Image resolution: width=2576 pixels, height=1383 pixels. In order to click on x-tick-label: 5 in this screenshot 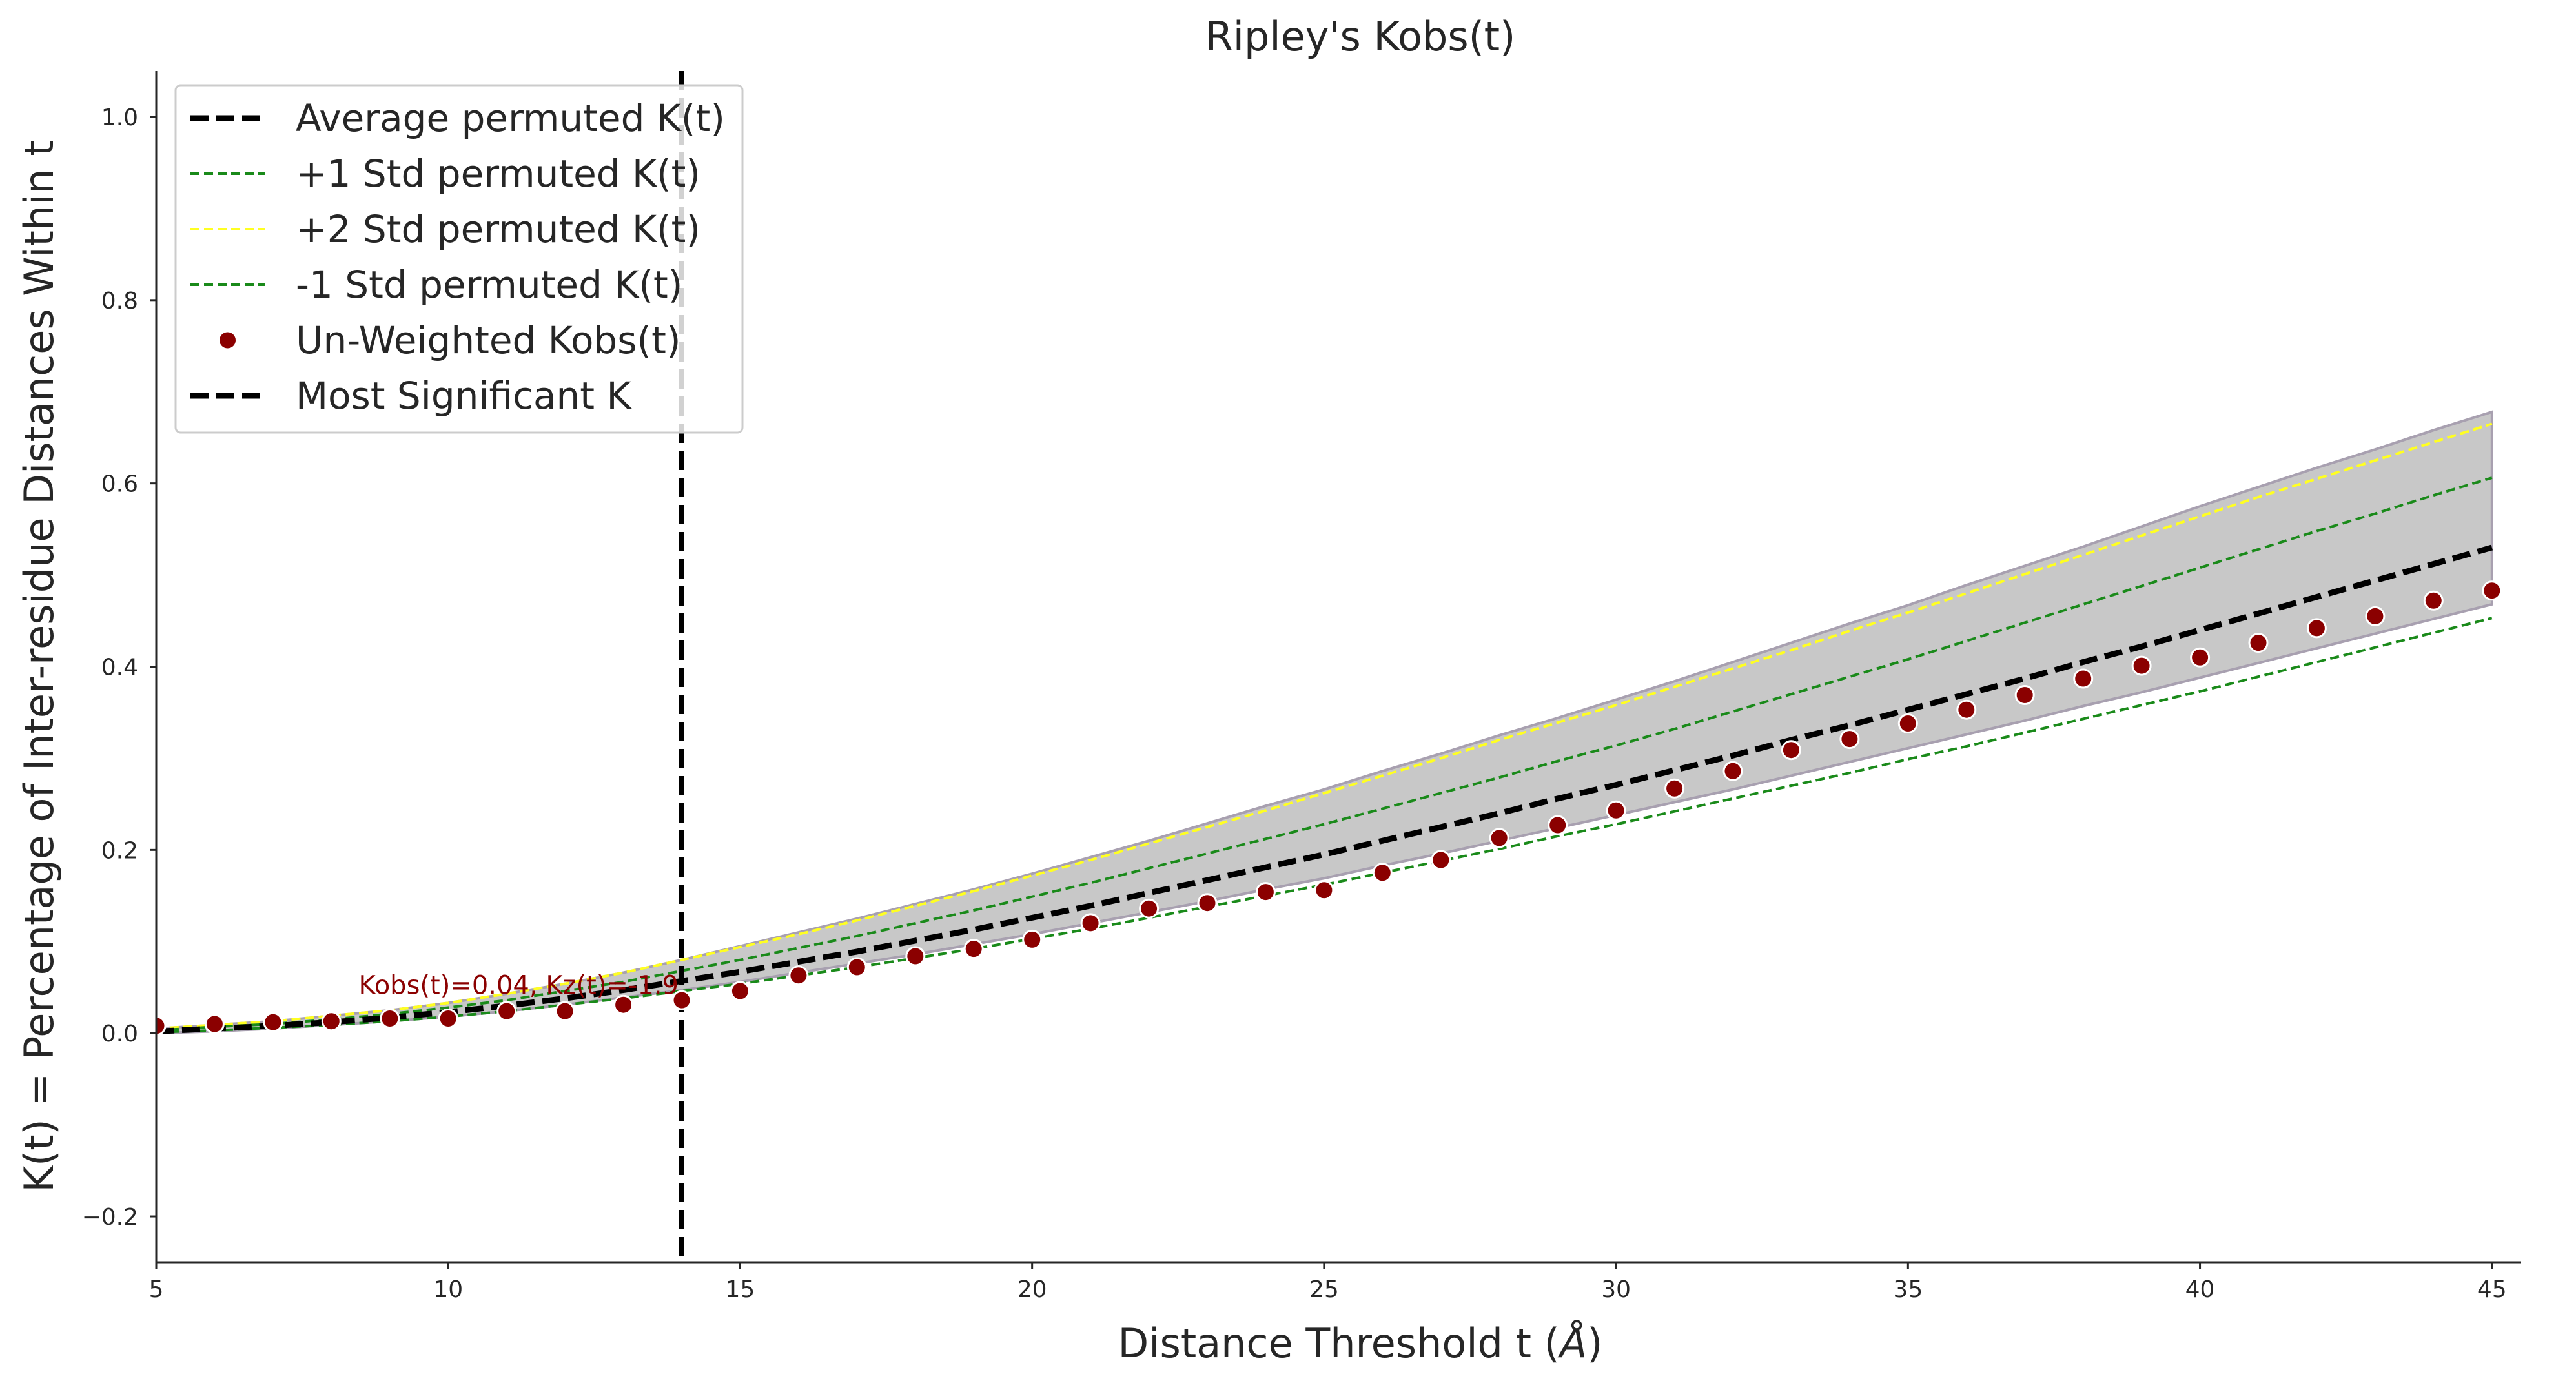, I will do `click(156, 1290)`.